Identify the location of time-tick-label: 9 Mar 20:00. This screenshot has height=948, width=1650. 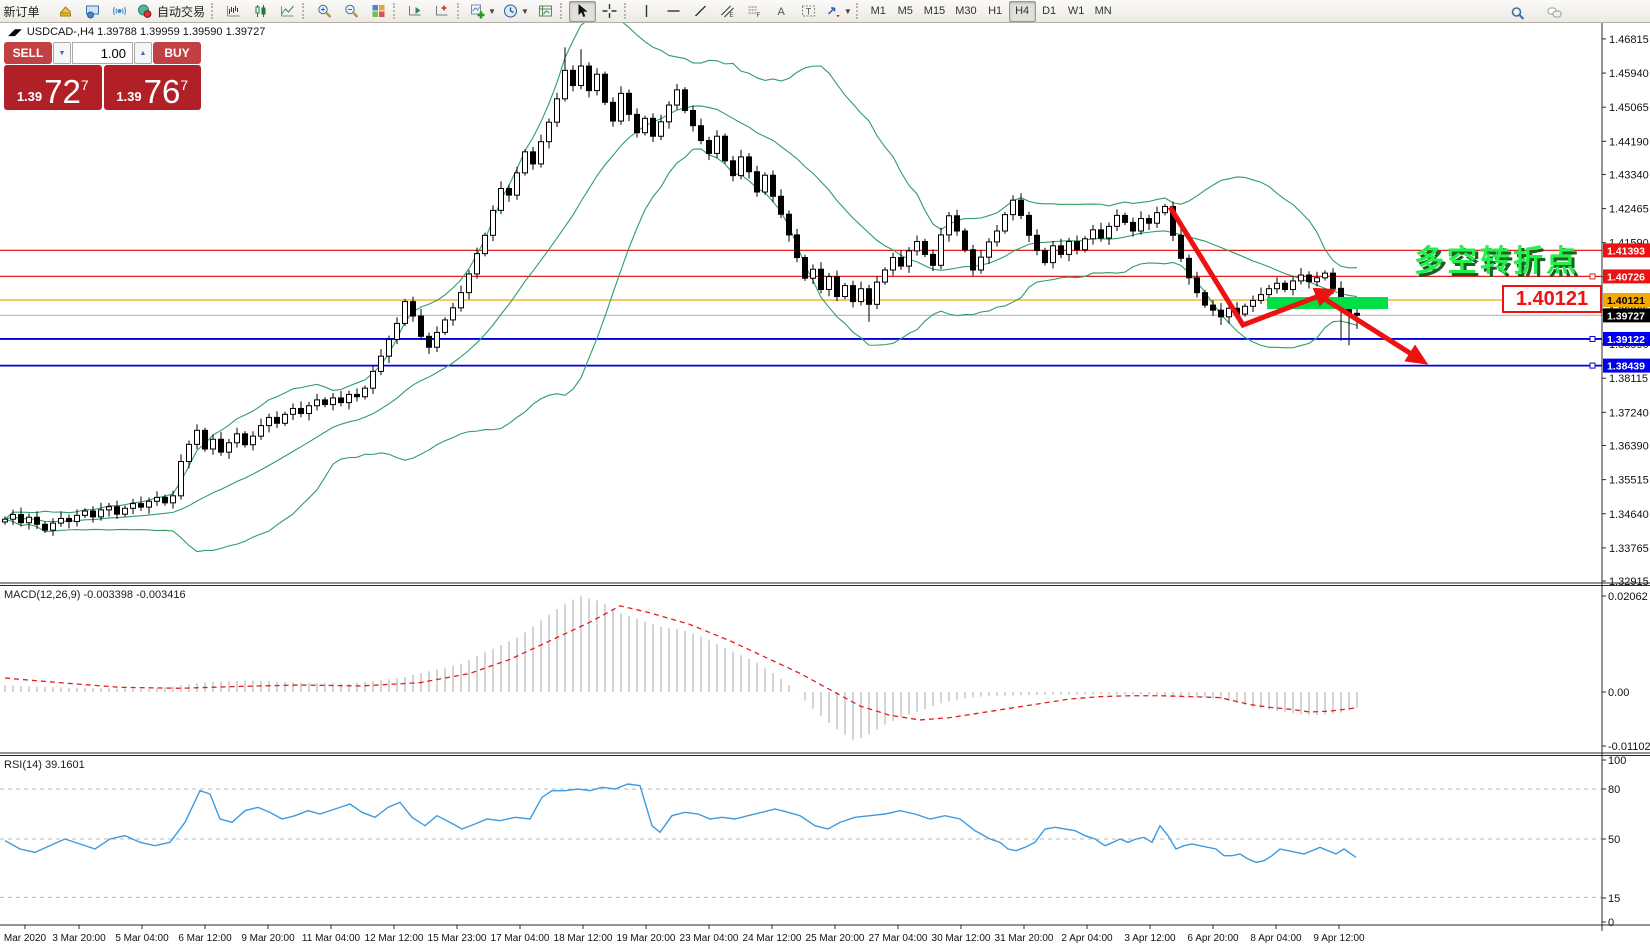
(268, 938).